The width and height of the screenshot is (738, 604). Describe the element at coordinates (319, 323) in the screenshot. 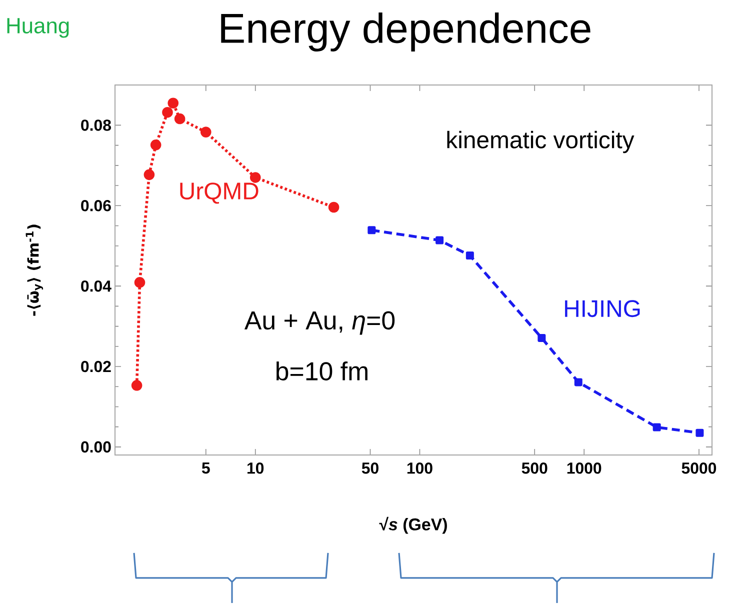

I see `annotation: Au + Au, η=0` at that location.